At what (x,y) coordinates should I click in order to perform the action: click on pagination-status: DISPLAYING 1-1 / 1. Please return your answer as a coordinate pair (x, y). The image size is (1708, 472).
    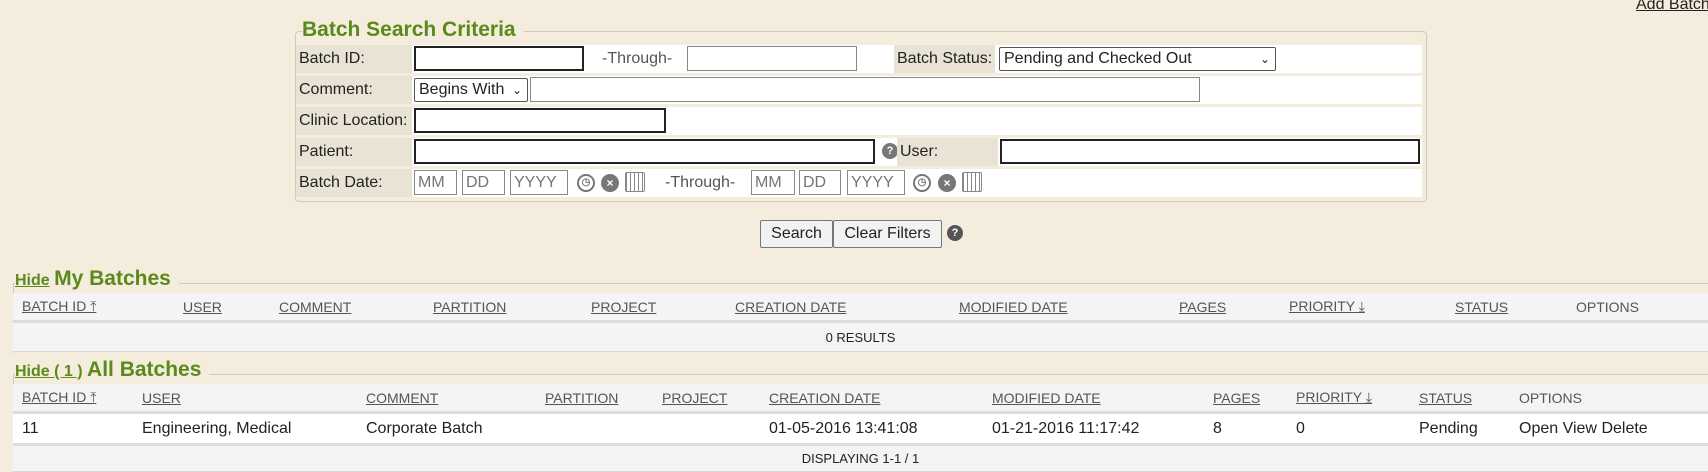
    Looking at the image, I should click on (860, 458).